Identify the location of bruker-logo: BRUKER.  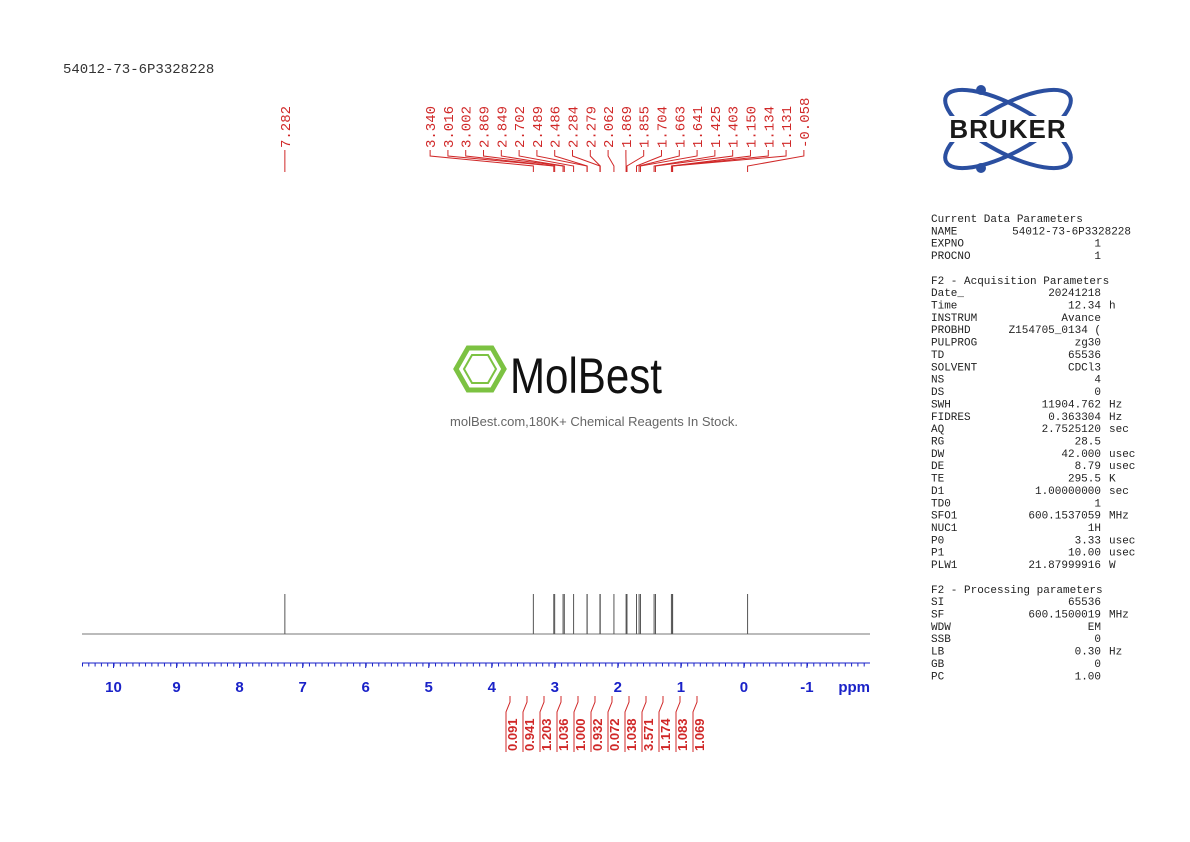
(1008, 129).